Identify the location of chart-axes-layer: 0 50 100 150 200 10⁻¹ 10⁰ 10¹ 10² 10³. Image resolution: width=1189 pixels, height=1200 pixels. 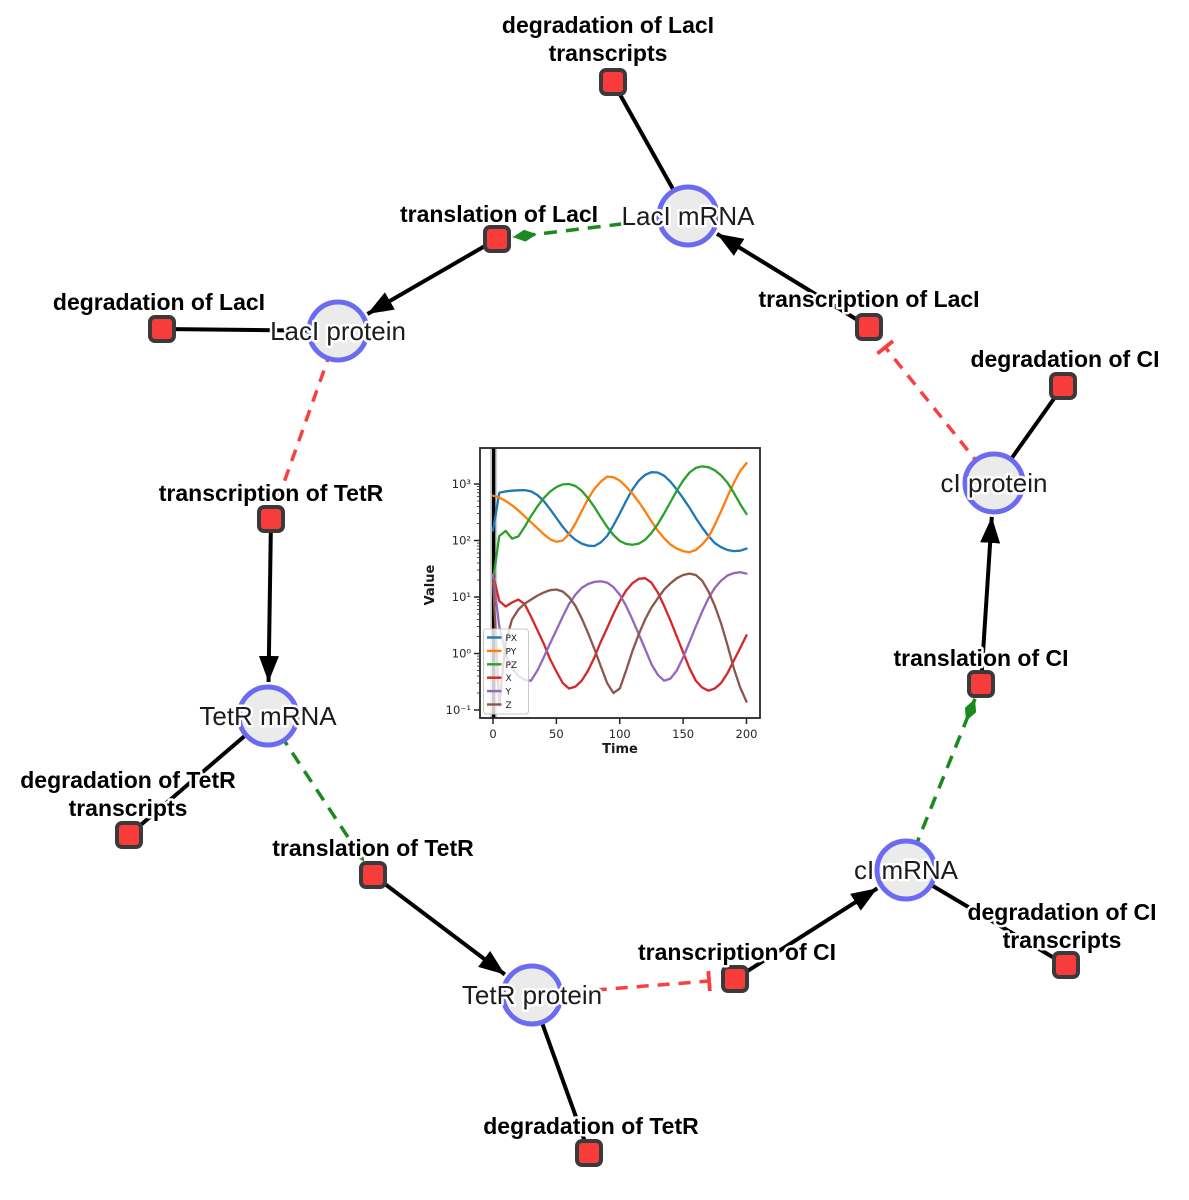
(602, 609).